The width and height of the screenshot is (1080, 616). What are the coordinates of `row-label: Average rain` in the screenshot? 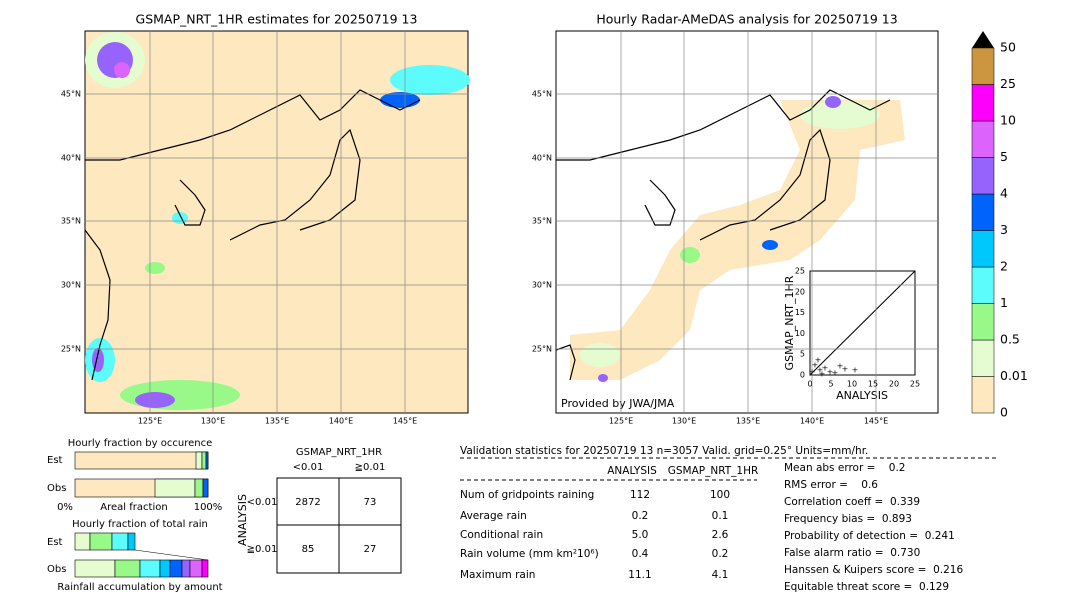 It's located at (493, 516).